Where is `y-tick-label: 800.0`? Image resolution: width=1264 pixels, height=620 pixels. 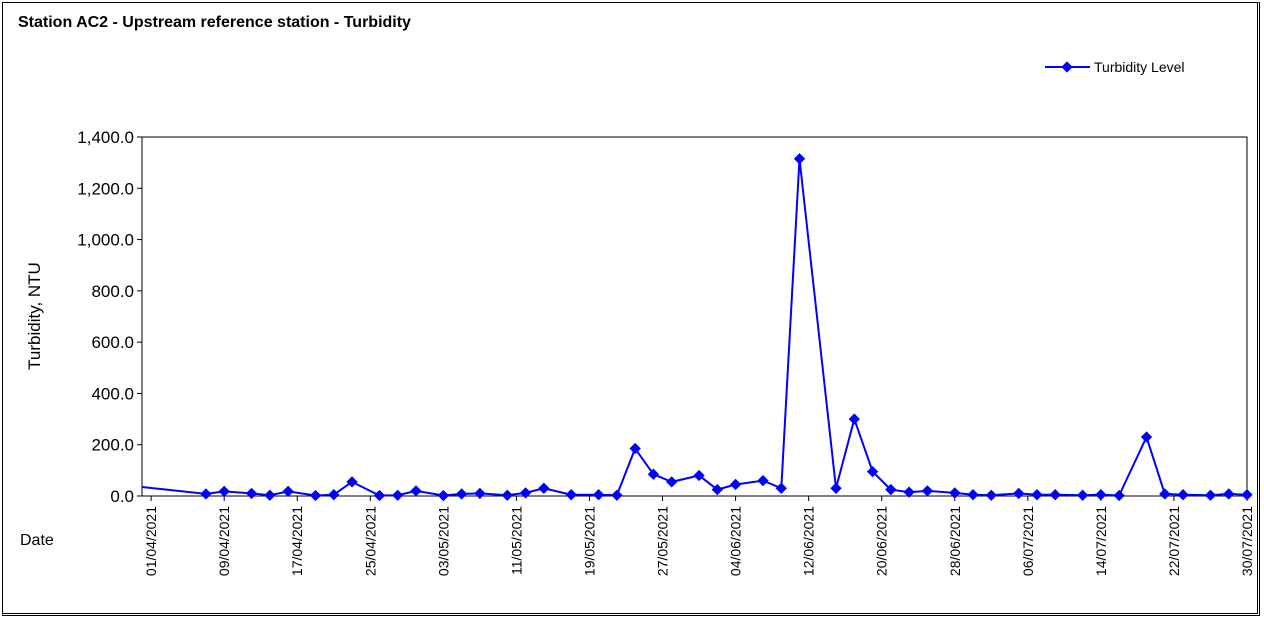
y-tick-label: 800.0 is located at coordinates (112, 291).